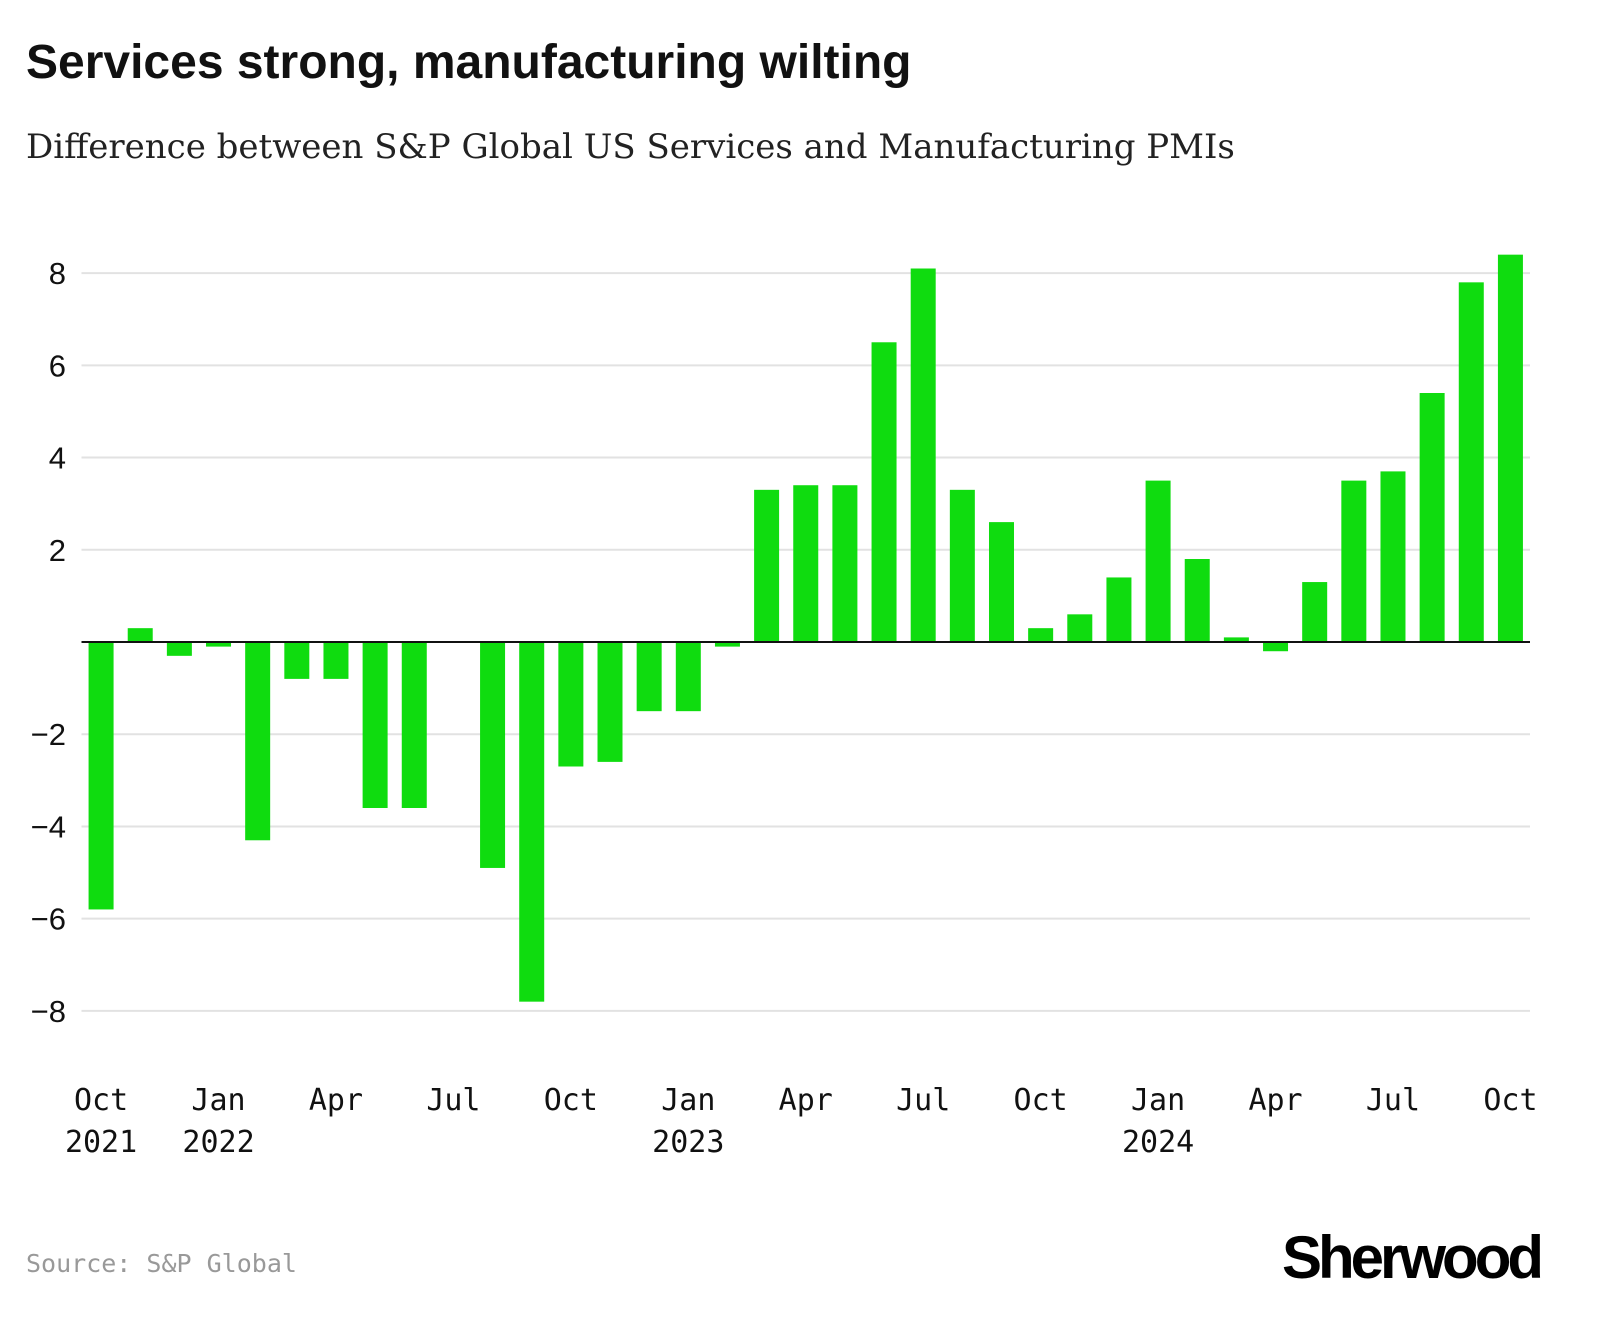 Image resolution: width=1600 pixels, height=1334 pixels. What do you see at coordinates (161, 1263) in the screenshot?
I see `source: Source: S&P Global` at bounding box center [161, 1263].